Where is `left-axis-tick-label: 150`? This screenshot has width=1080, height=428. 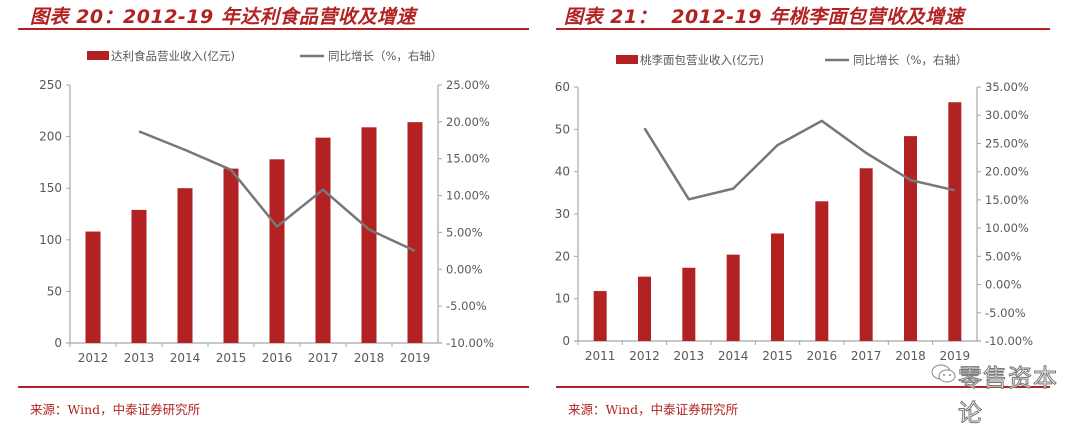
left-axis-tick-label: 150 is located at coordinates (50, 188).